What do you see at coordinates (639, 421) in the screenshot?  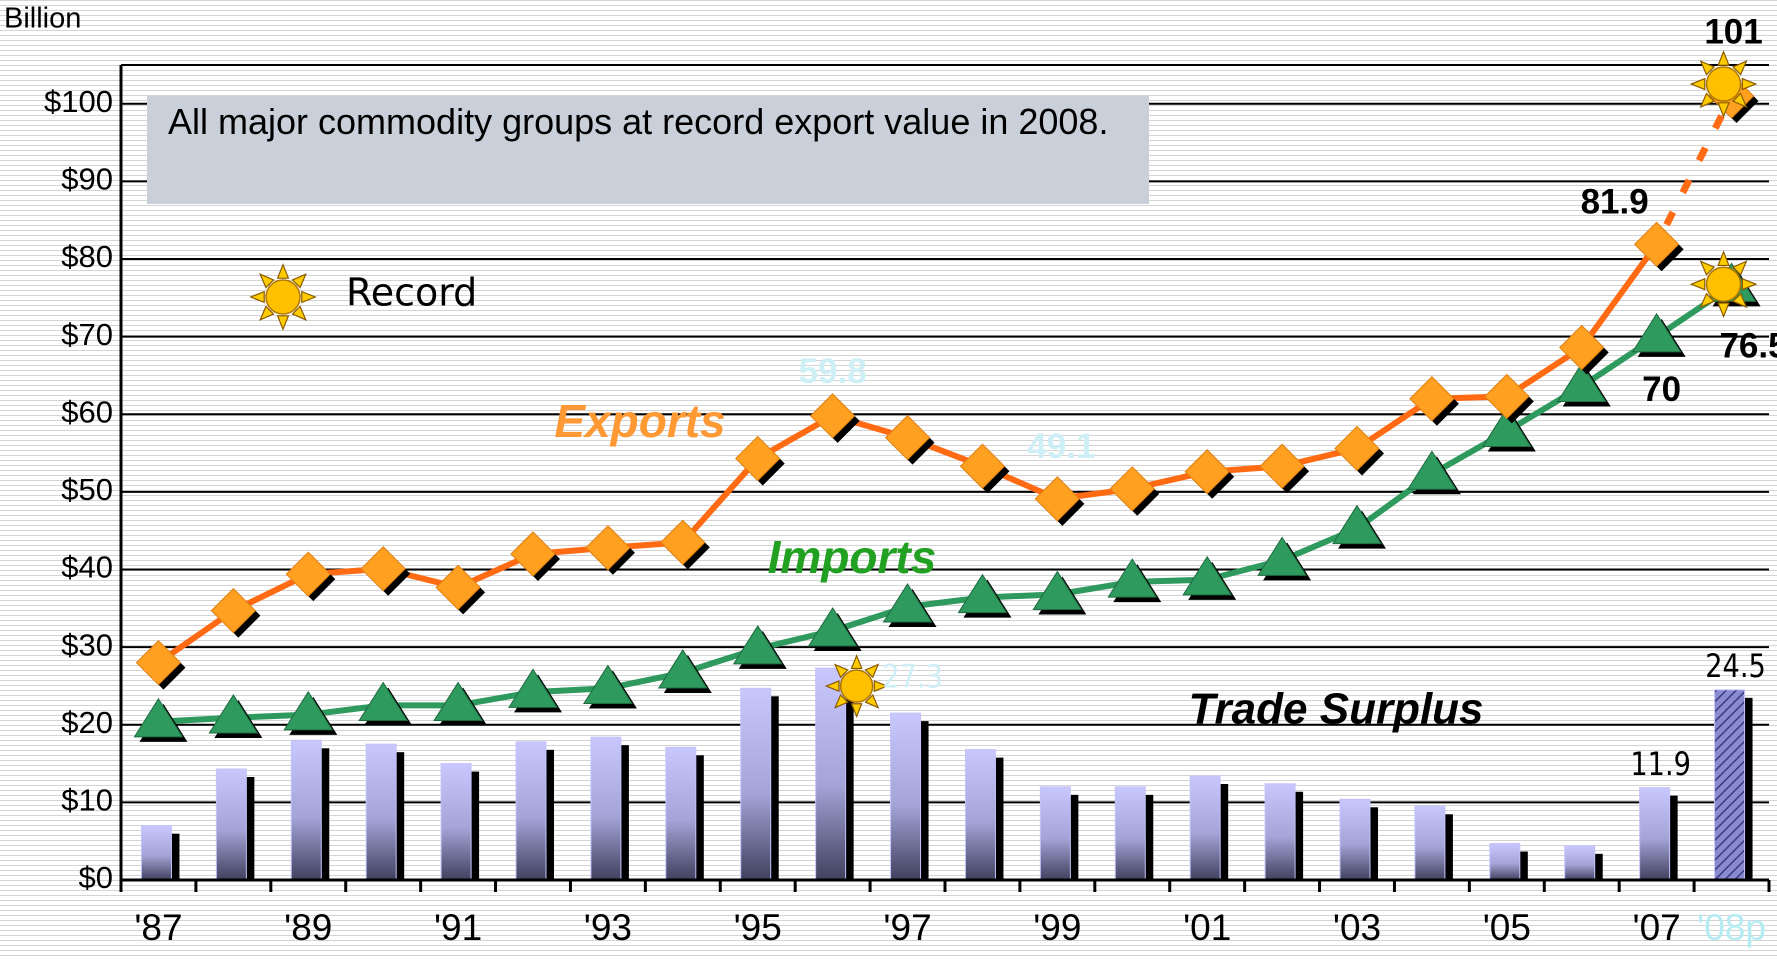 I see `series-label: Exports` at bounding box center [639, 421].